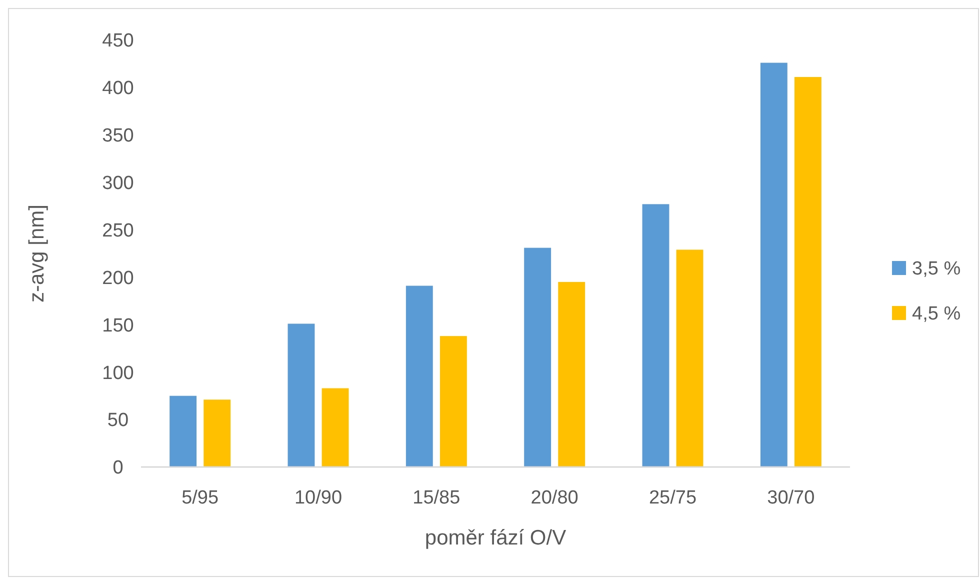 The height and width of the screenshot is (578, 980). Describe the element at coordinates (495, 538) in the screenshot. I see `x-axis-title: poměr fází O/V` at that location.